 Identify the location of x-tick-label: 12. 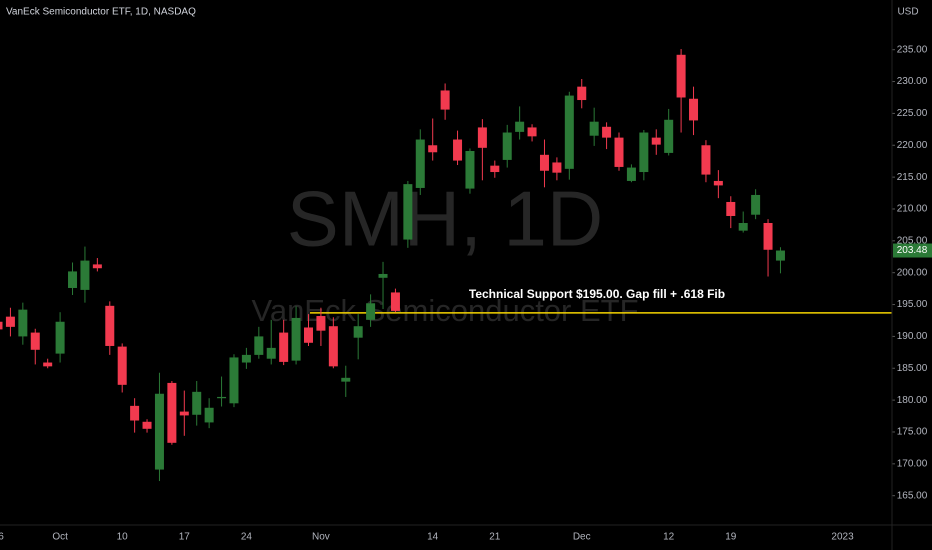
(669, 537).